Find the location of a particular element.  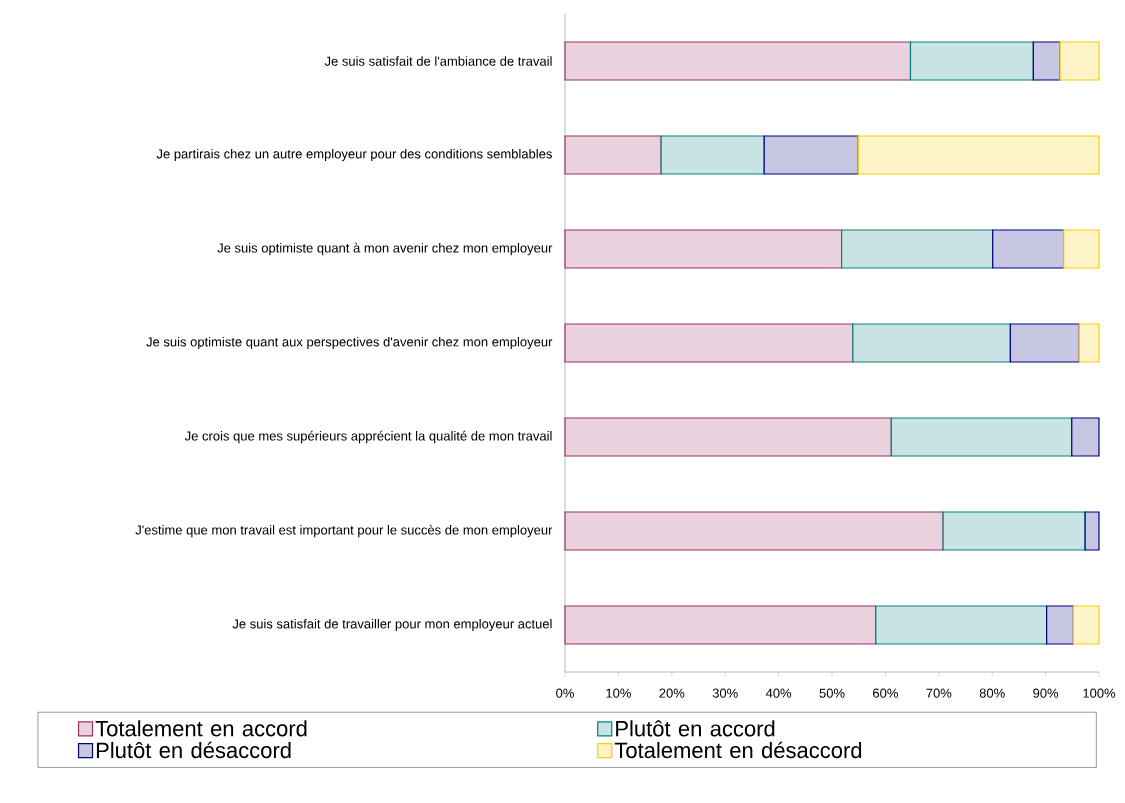

x-tick-label: 10% is located at coordinates (618, 693).